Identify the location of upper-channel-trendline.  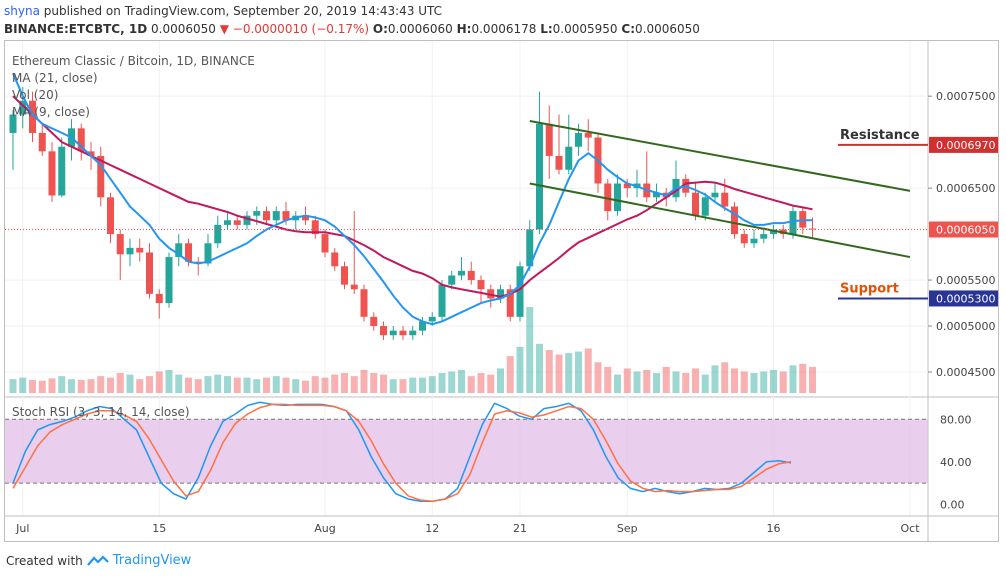
(720, 156).